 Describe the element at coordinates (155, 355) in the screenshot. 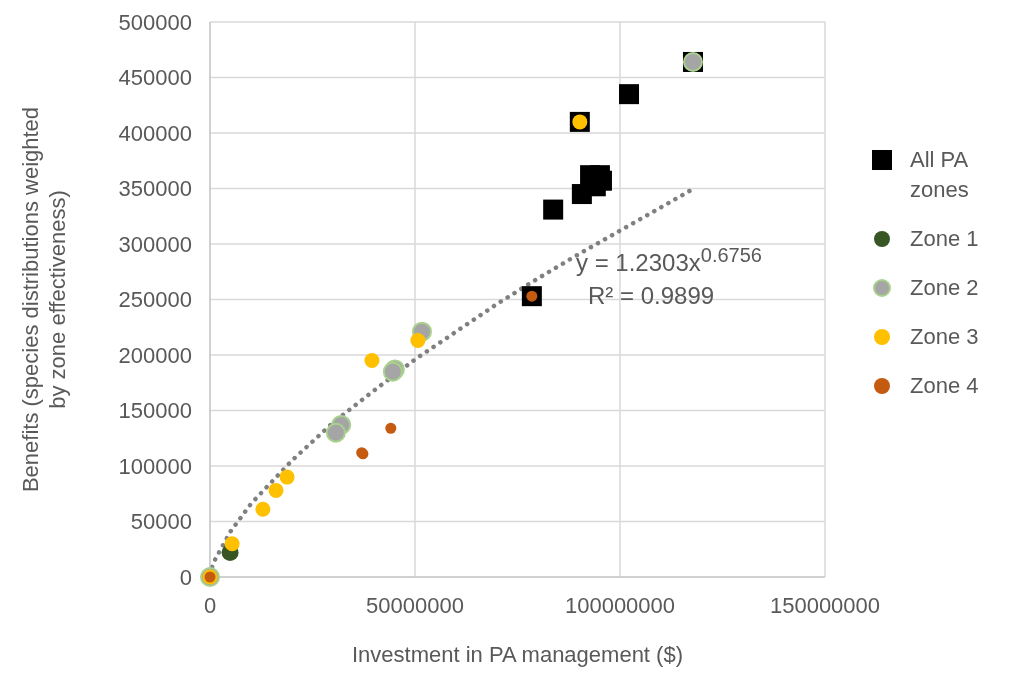

I see `y-tick-label: 200000` at that location.